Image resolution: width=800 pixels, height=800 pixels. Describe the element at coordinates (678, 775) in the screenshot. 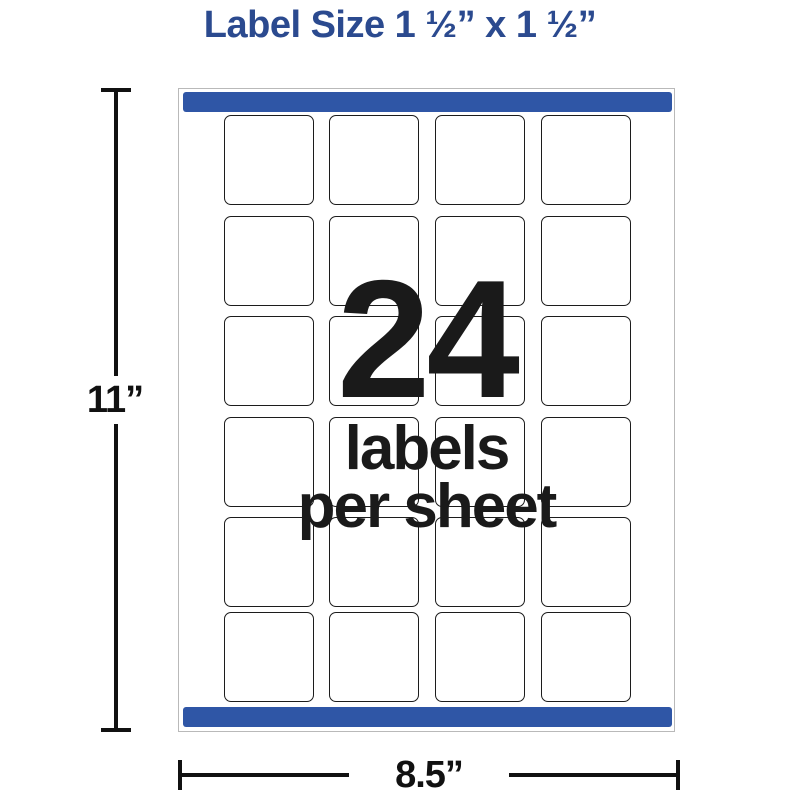

I see `width-dimension-tick-right` at that location.